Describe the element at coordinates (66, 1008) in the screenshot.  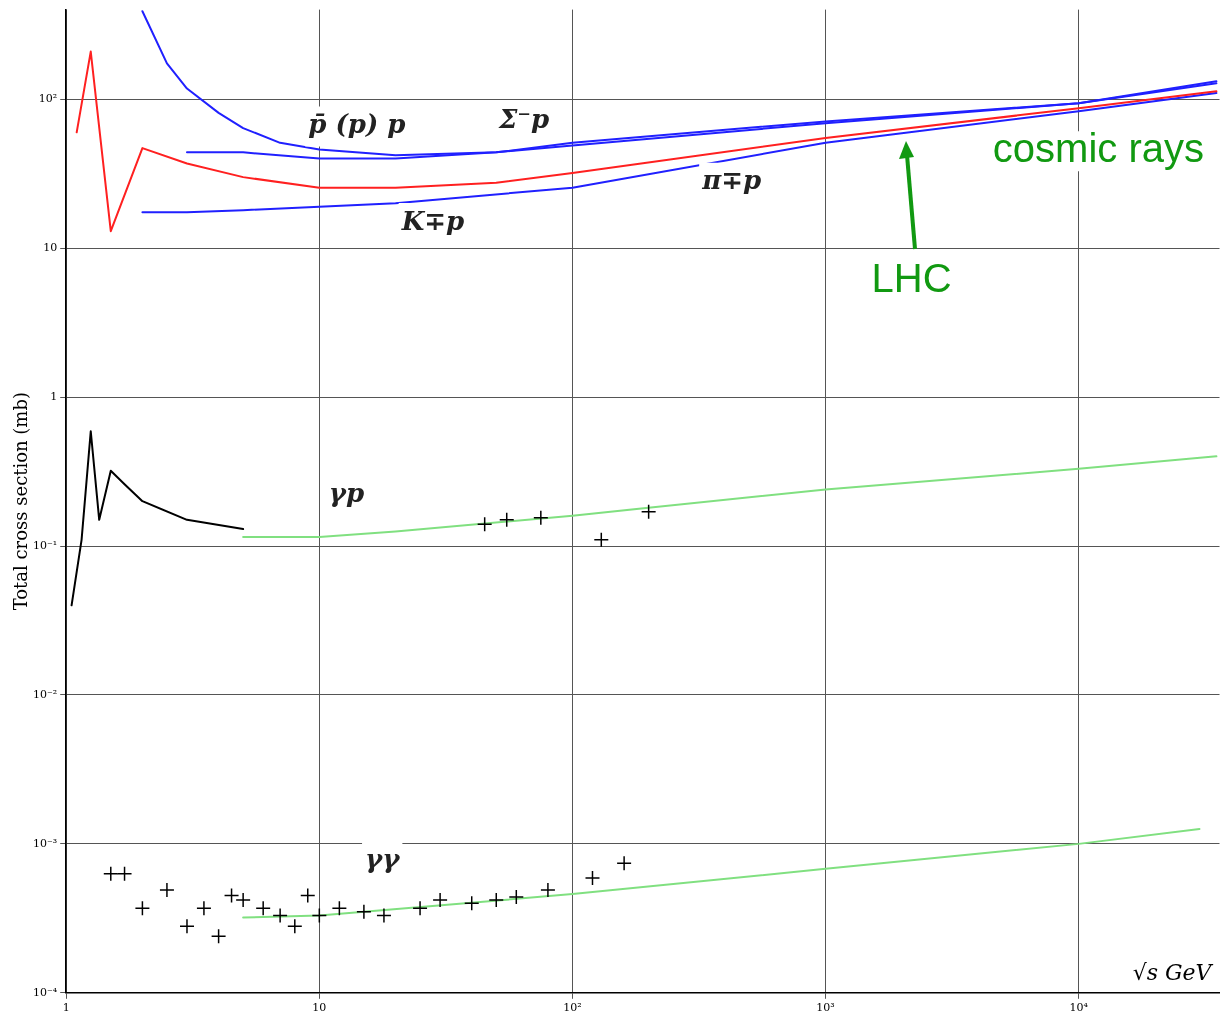
I see `x-tick-label: 1` at that location.